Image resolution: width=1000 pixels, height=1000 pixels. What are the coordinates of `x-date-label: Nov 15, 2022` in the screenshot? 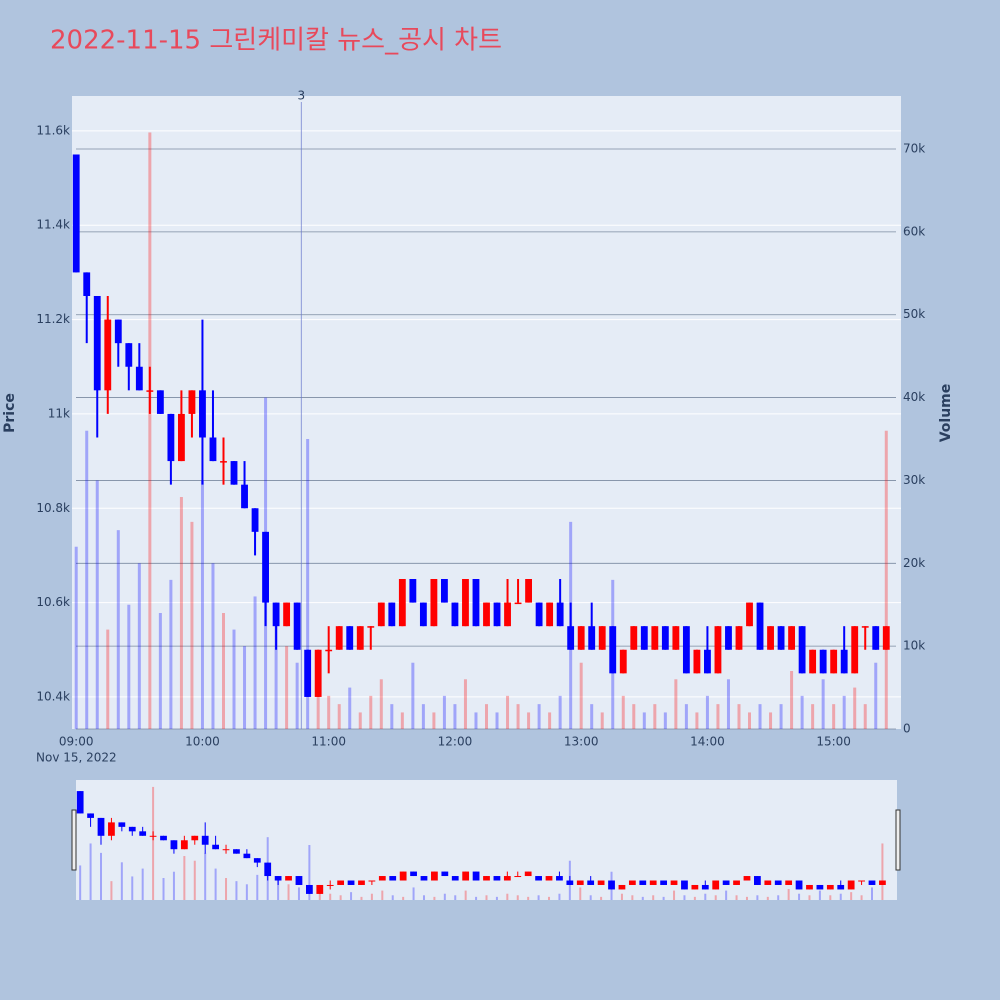 It's located at (76, 758).